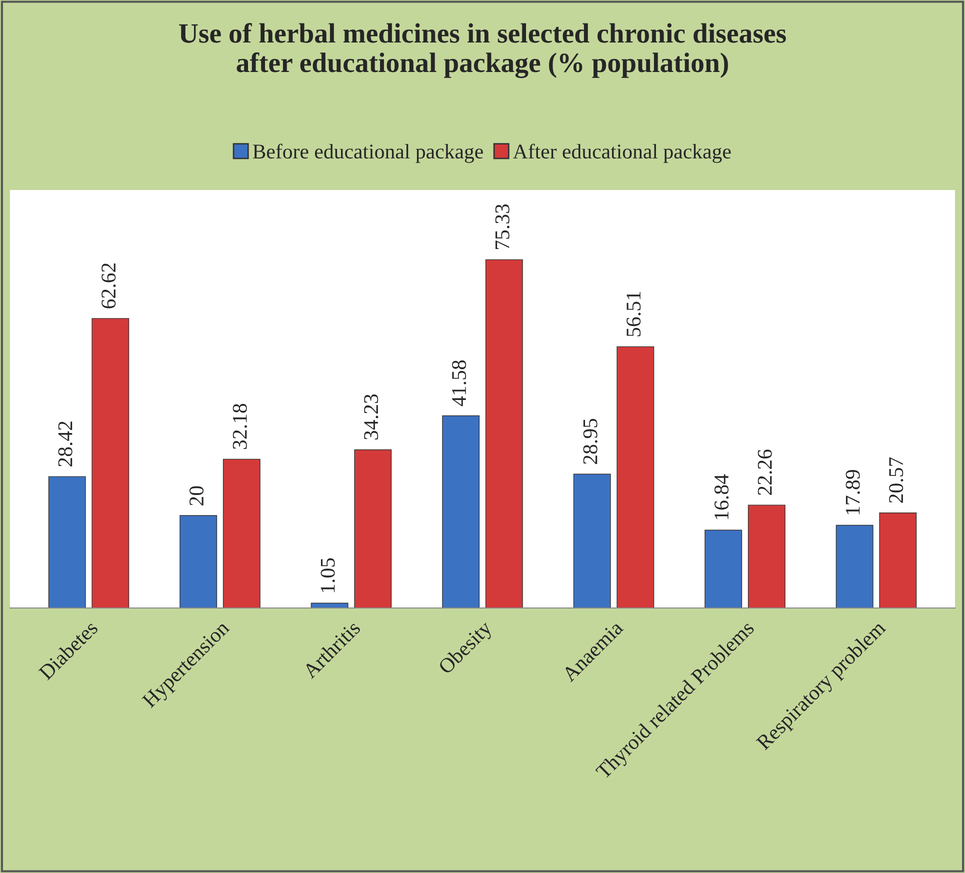 This screenshot has width=965, height=873. I want to click on data-label: 28.95, so click(590, 441).